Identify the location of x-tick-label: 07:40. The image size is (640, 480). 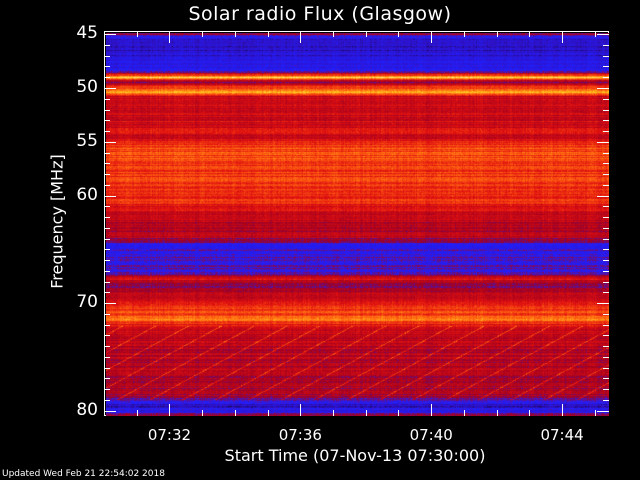
(431, 435).